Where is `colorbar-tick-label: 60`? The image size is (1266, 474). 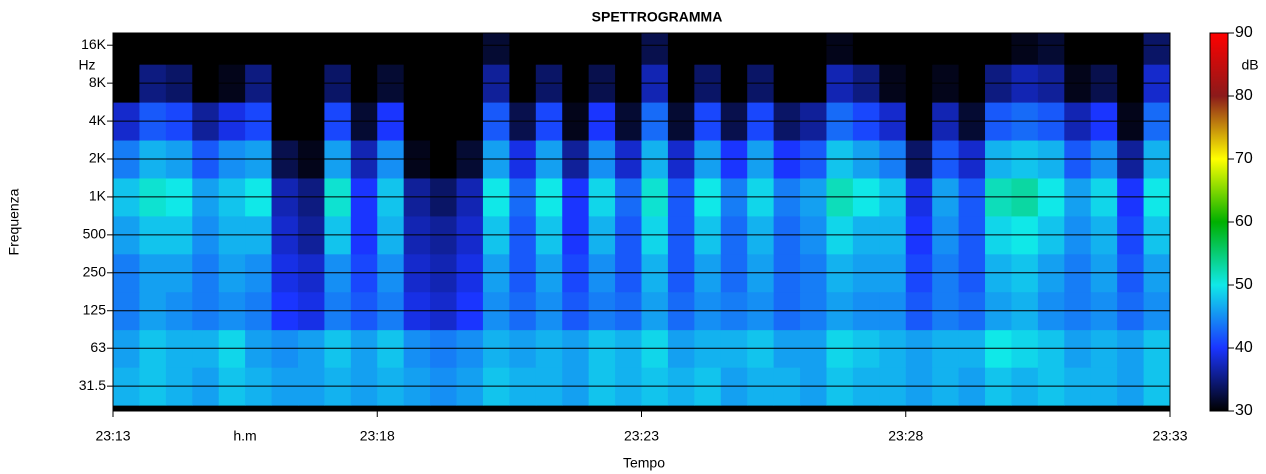
colorbar-tick-label: 60 is located at coordinates (1244, 221).